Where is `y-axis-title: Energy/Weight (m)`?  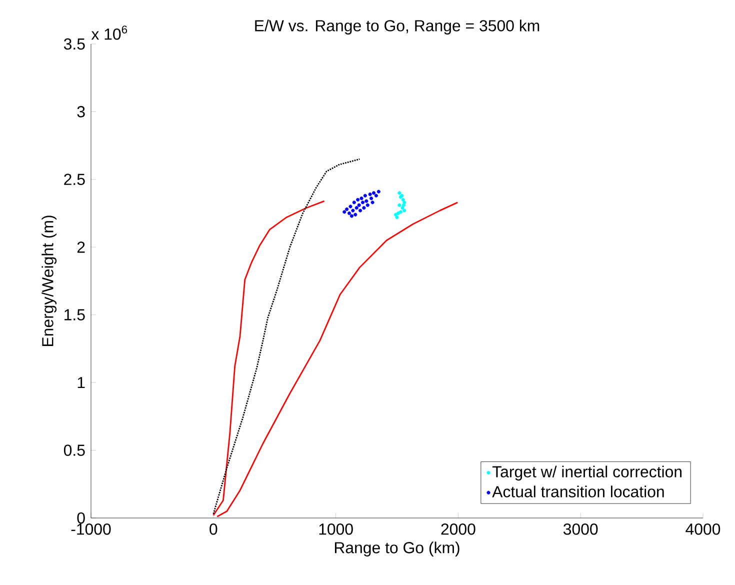
y-axis-title: Energy/Weight (m) is located at coordinates (49, 281).